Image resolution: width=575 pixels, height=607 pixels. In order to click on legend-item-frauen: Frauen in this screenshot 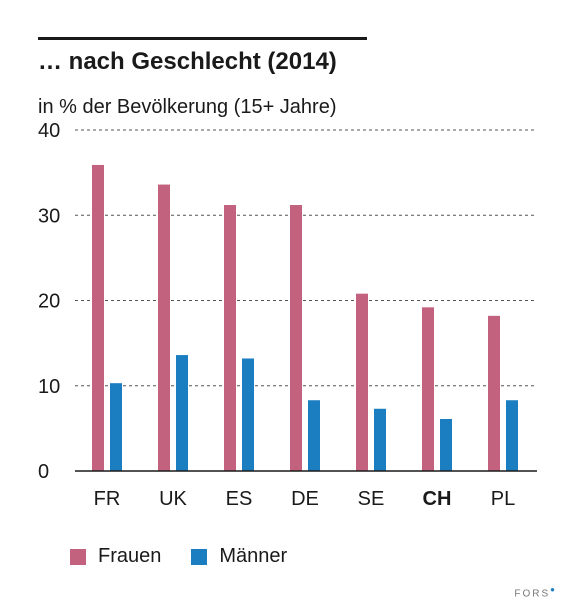, I will do `click(115, 556)`.